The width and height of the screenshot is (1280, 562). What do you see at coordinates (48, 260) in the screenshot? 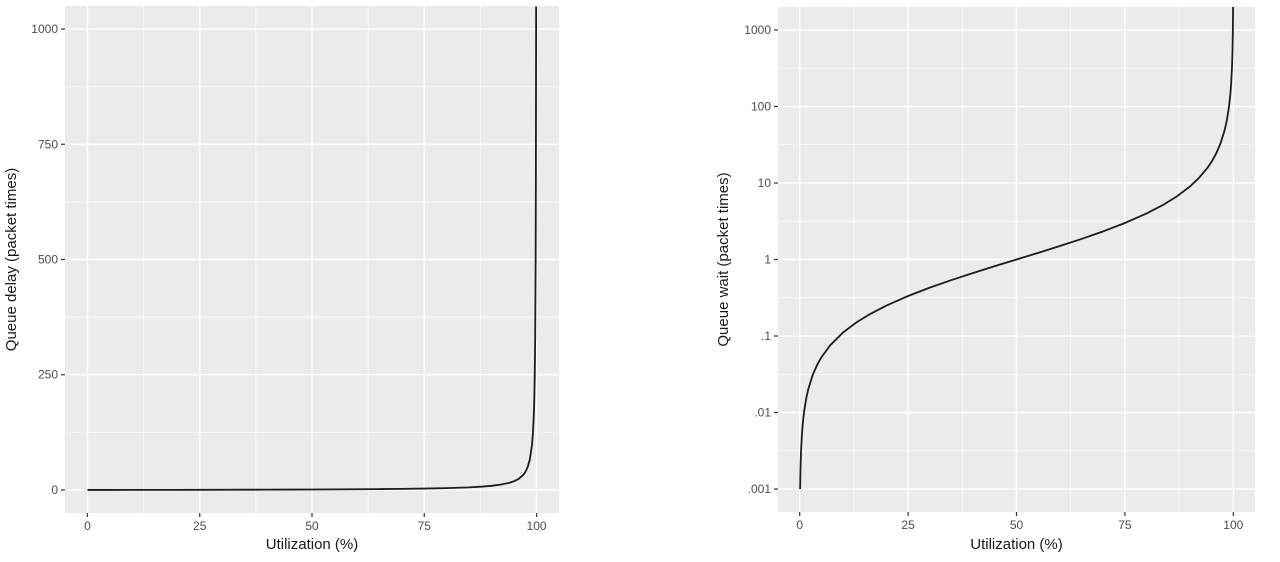
I see `y-tick-label: 500` at bounding box center [48, 260].